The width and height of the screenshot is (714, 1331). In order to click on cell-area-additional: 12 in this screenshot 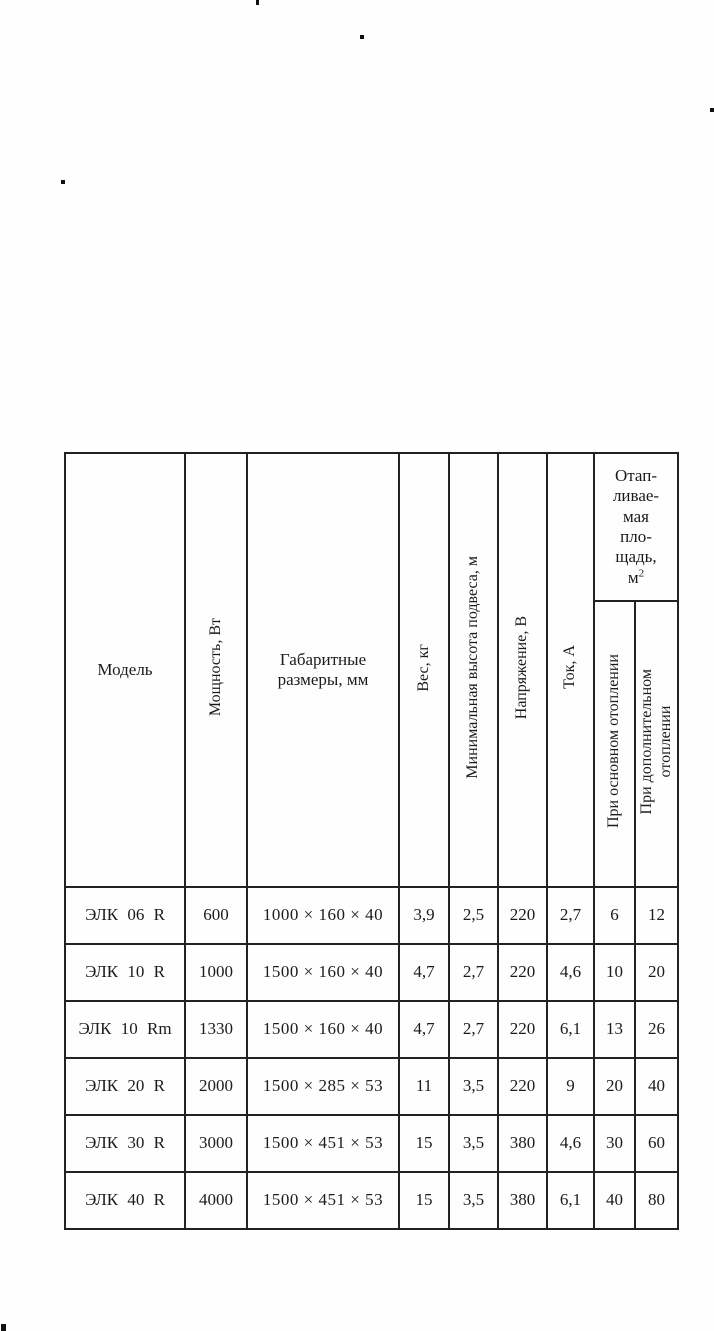, I will do `click(656, 915)`.